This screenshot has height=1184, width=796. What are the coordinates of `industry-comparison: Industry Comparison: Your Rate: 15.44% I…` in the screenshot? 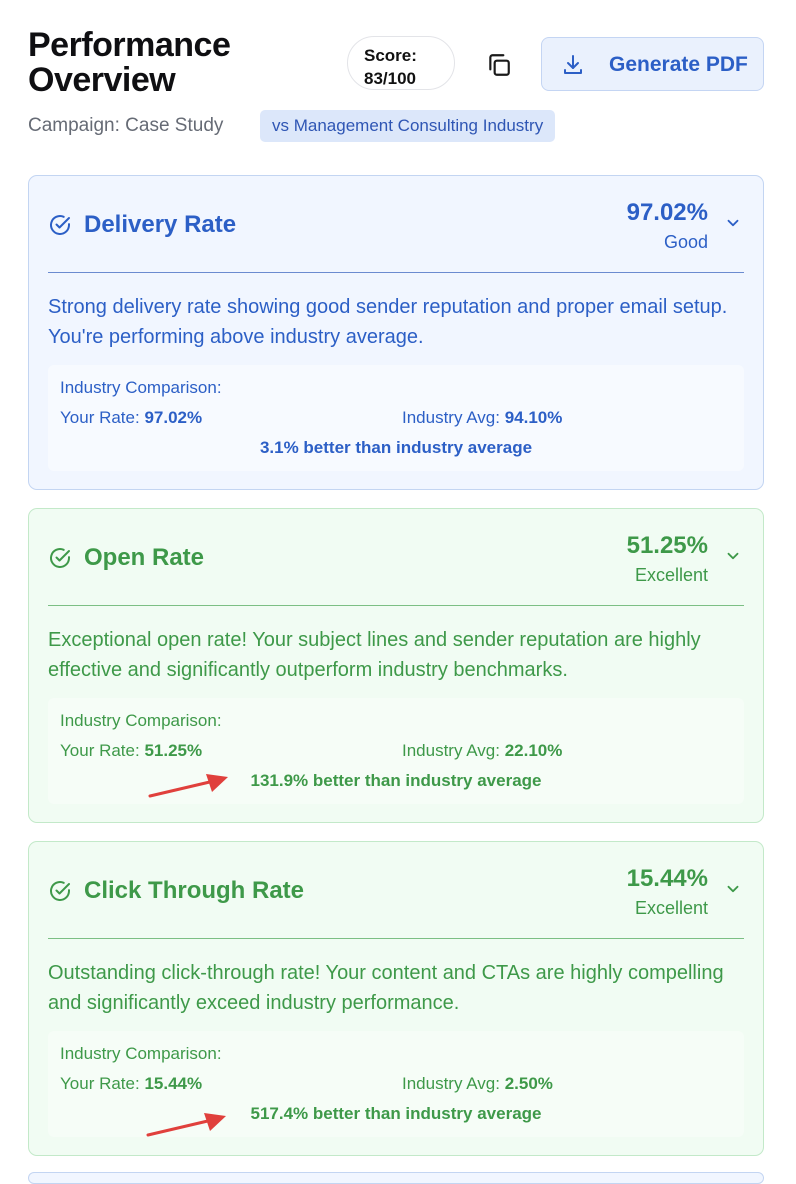 It's located at (396, 1084).